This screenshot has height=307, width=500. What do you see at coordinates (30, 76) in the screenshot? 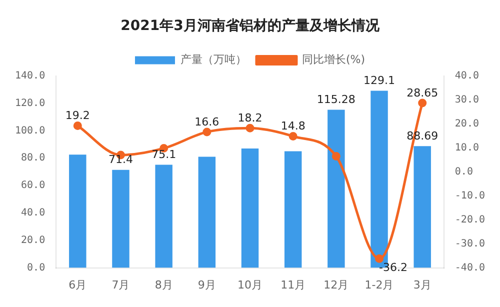
I see `y-tick-label: 140.0` at bounding box center [30, 76].